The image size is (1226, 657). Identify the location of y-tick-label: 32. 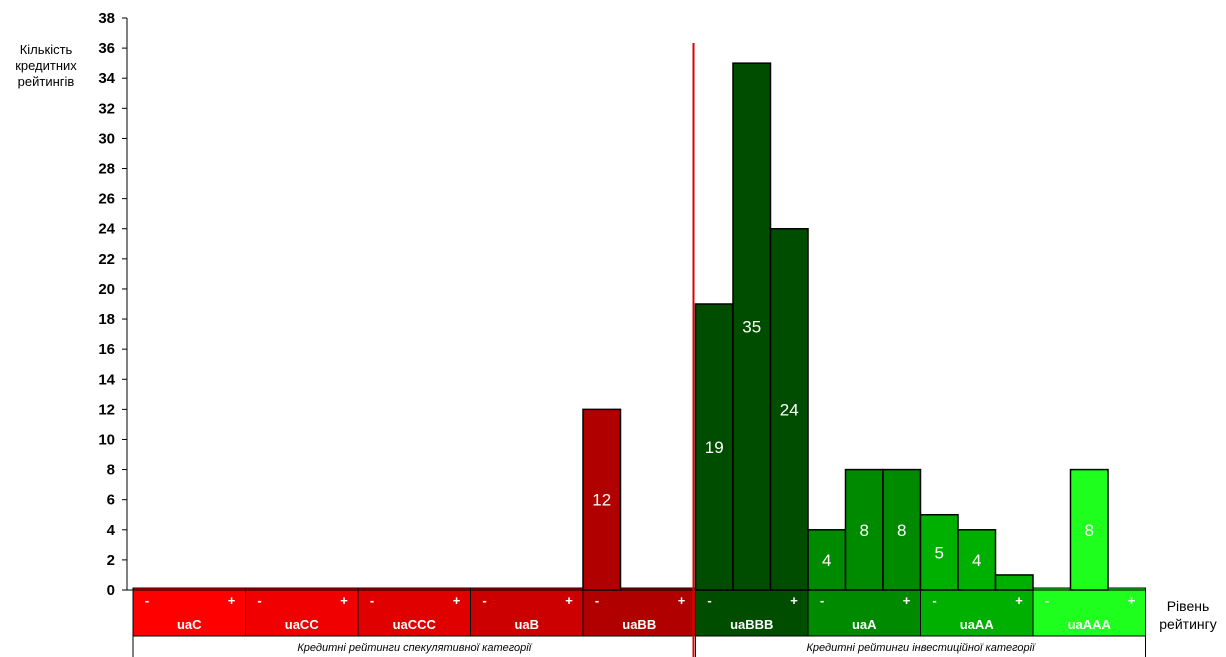
(106, 108).